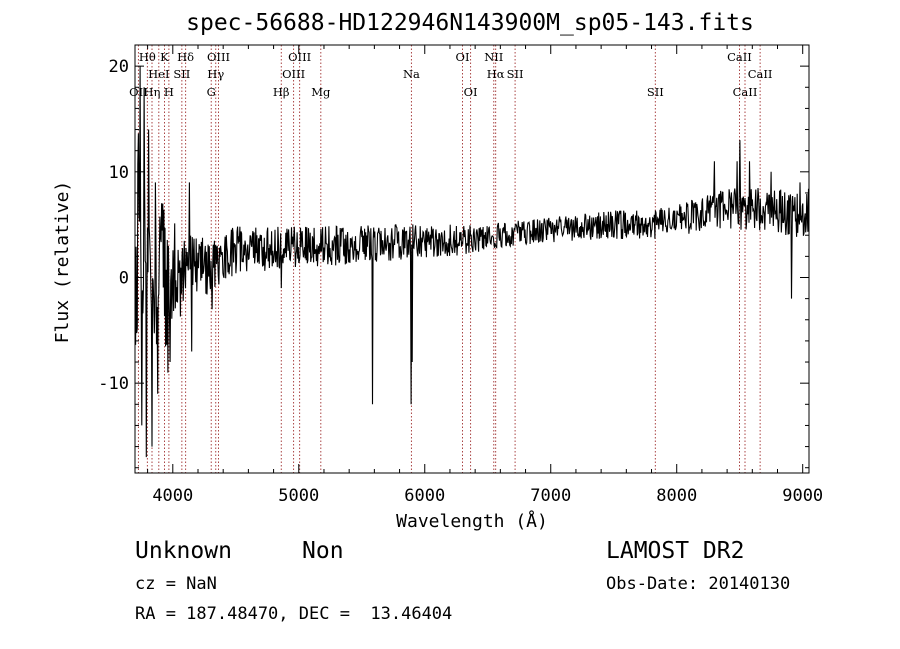  What do you see at coordinates (164, 57) in the screenshot?
I see `line-marker-label: K` at bounding box center [164, 57].